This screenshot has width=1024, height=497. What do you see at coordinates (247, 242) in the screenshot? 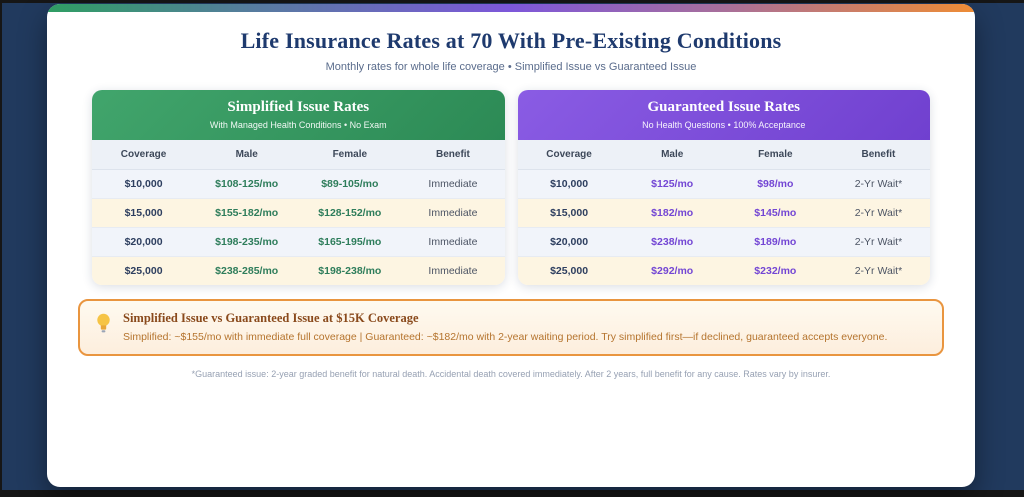
I see `male-rate-cell: $198-235/mo` at bounding box center [247, 242].